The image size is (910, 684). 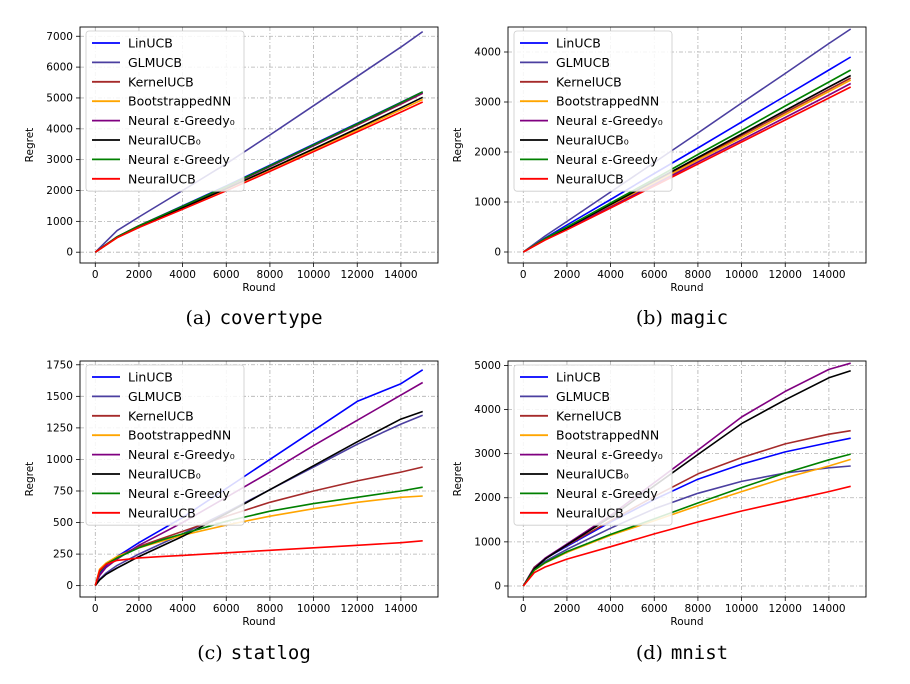 What do you see at coordinates (258, 288) in the screenshot?
I see `x-axis-label: Round` at bounding box center [258, 288].